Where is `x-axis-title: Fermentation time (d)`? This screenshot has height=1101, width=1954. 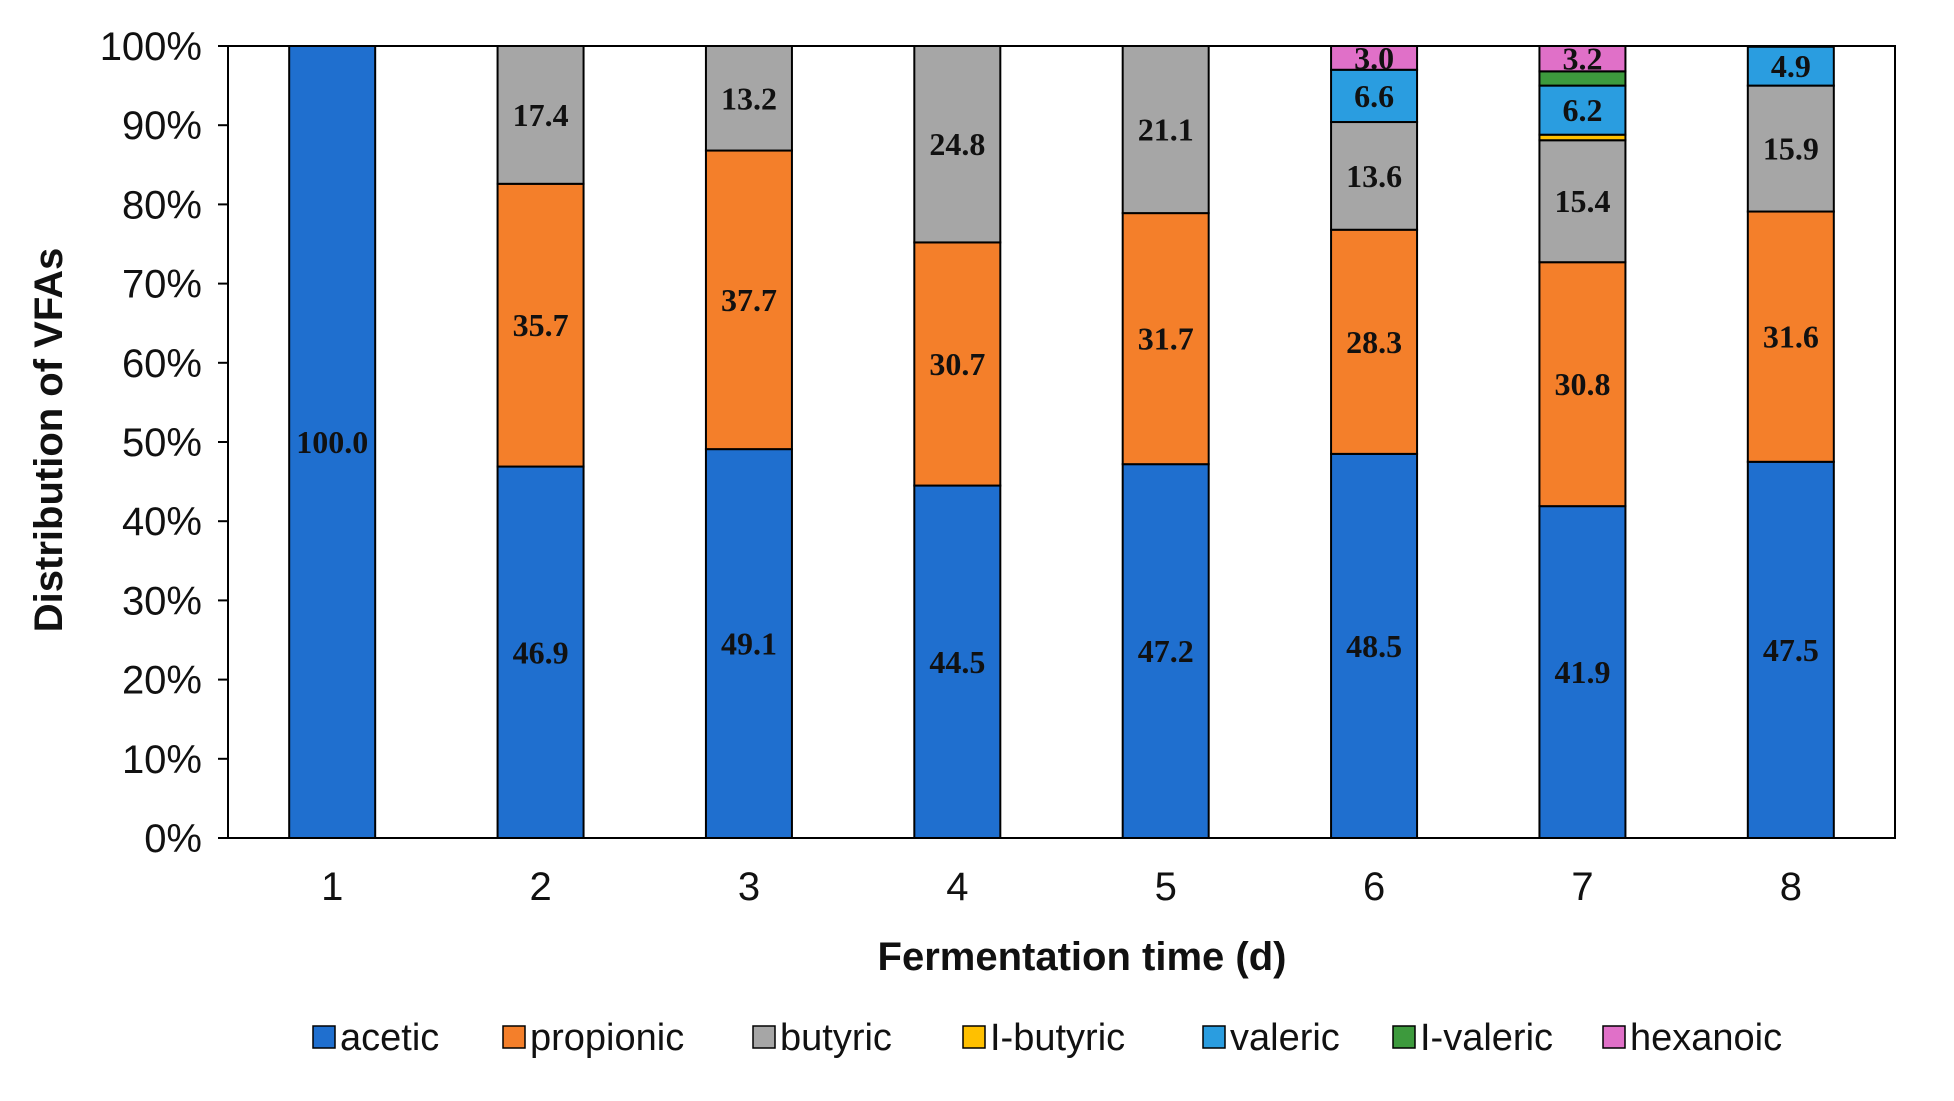 x-axis-title: Fermentation time (d) is located at coordinates (1082, 957).